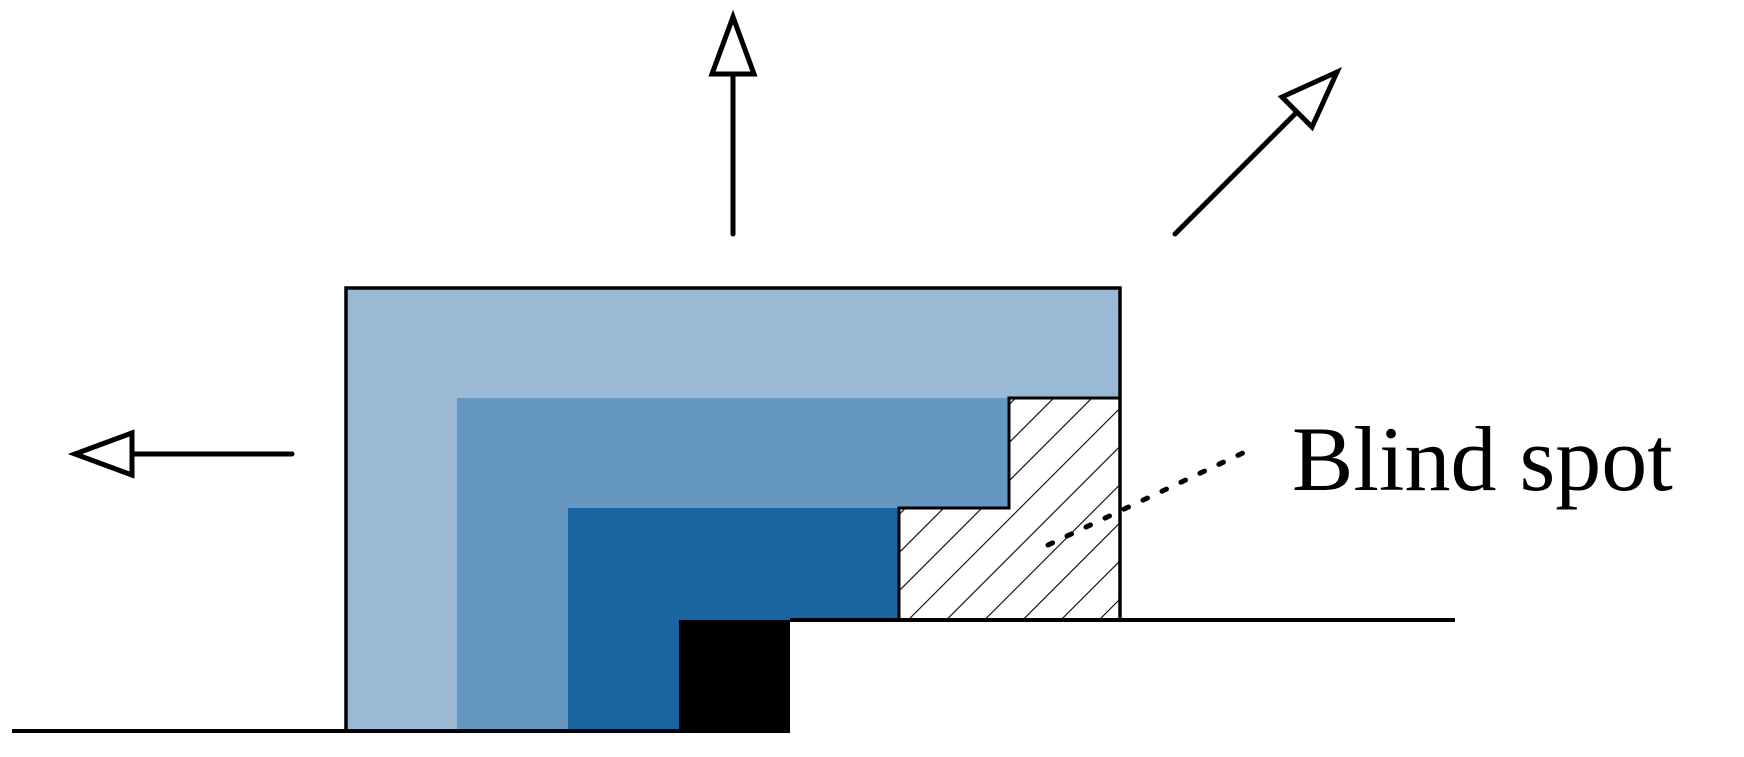  What do you see at coordinates (733, 123) in the screenshot?
I see `arrow-up-icon` at bounding box center [733, 123].